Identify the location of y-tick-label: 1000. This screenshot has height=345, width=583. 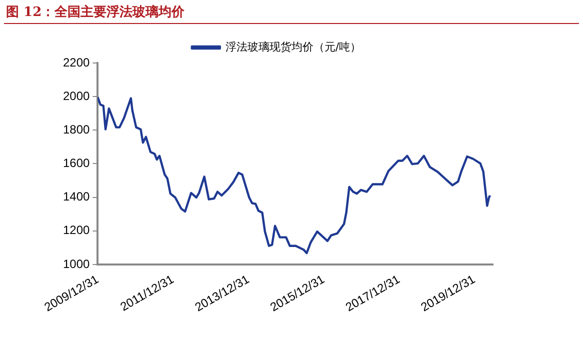
(76, 263).